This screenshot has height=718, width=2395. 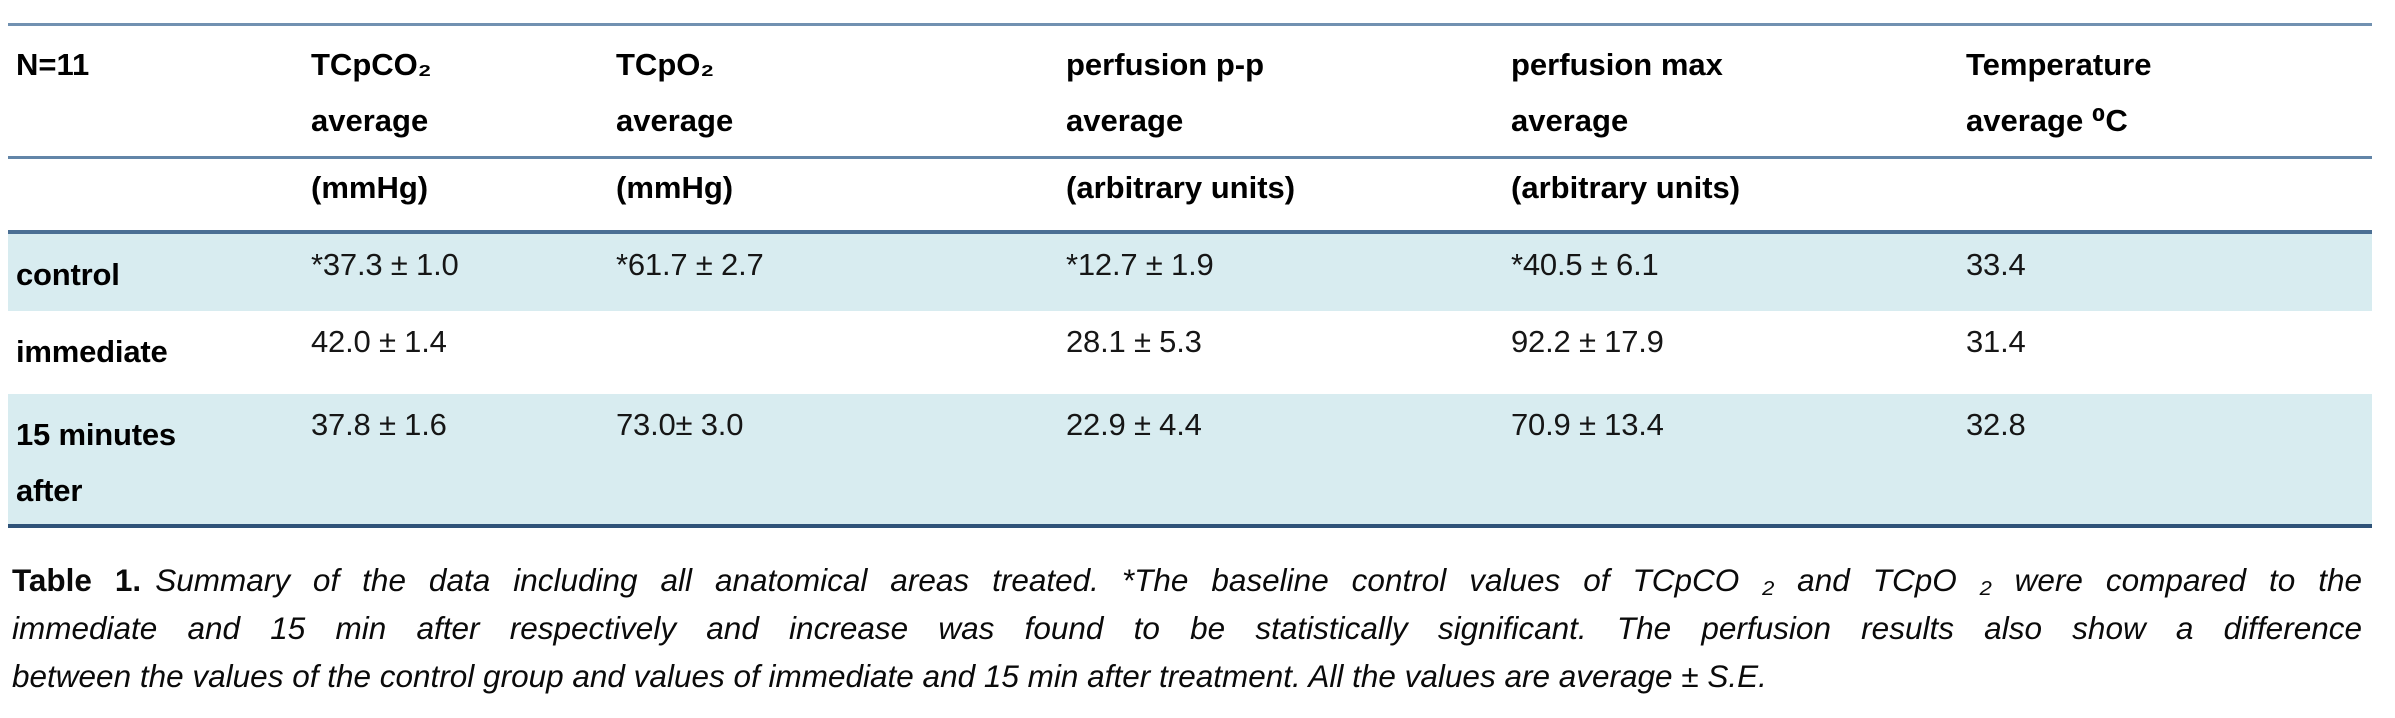 I want to click on cell-15min-tcpco2: 37.8 ± 1.6, so click(x=455, y=461).